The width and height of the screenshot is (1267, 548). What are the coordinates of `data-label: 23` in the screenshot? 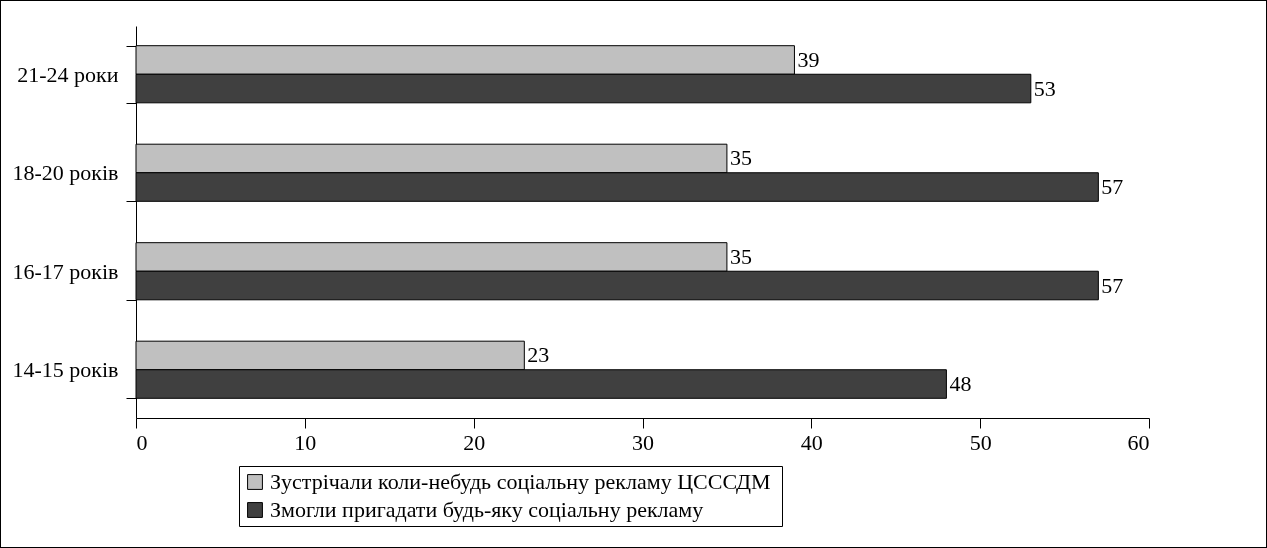 It's located at (538, 355).